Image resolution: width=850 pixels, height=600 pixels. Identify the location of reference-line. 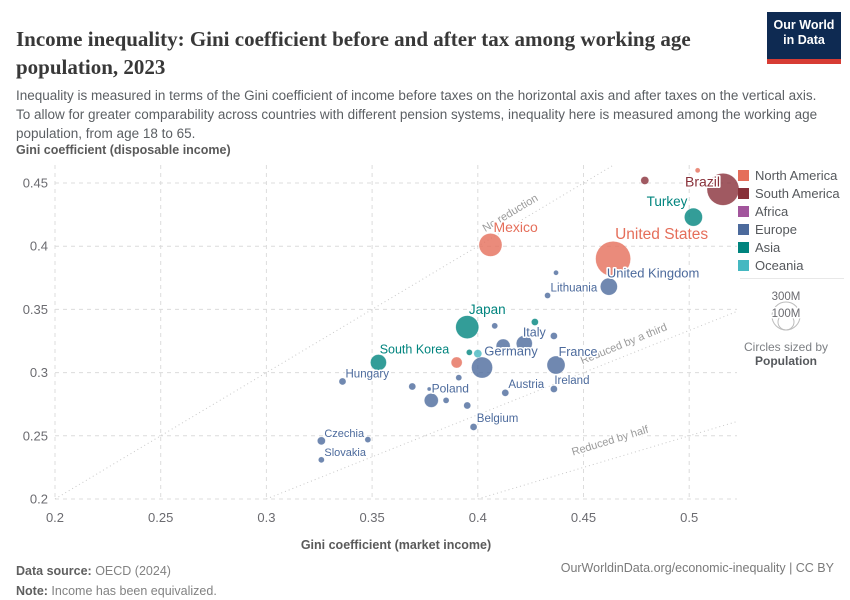
(607, 460).